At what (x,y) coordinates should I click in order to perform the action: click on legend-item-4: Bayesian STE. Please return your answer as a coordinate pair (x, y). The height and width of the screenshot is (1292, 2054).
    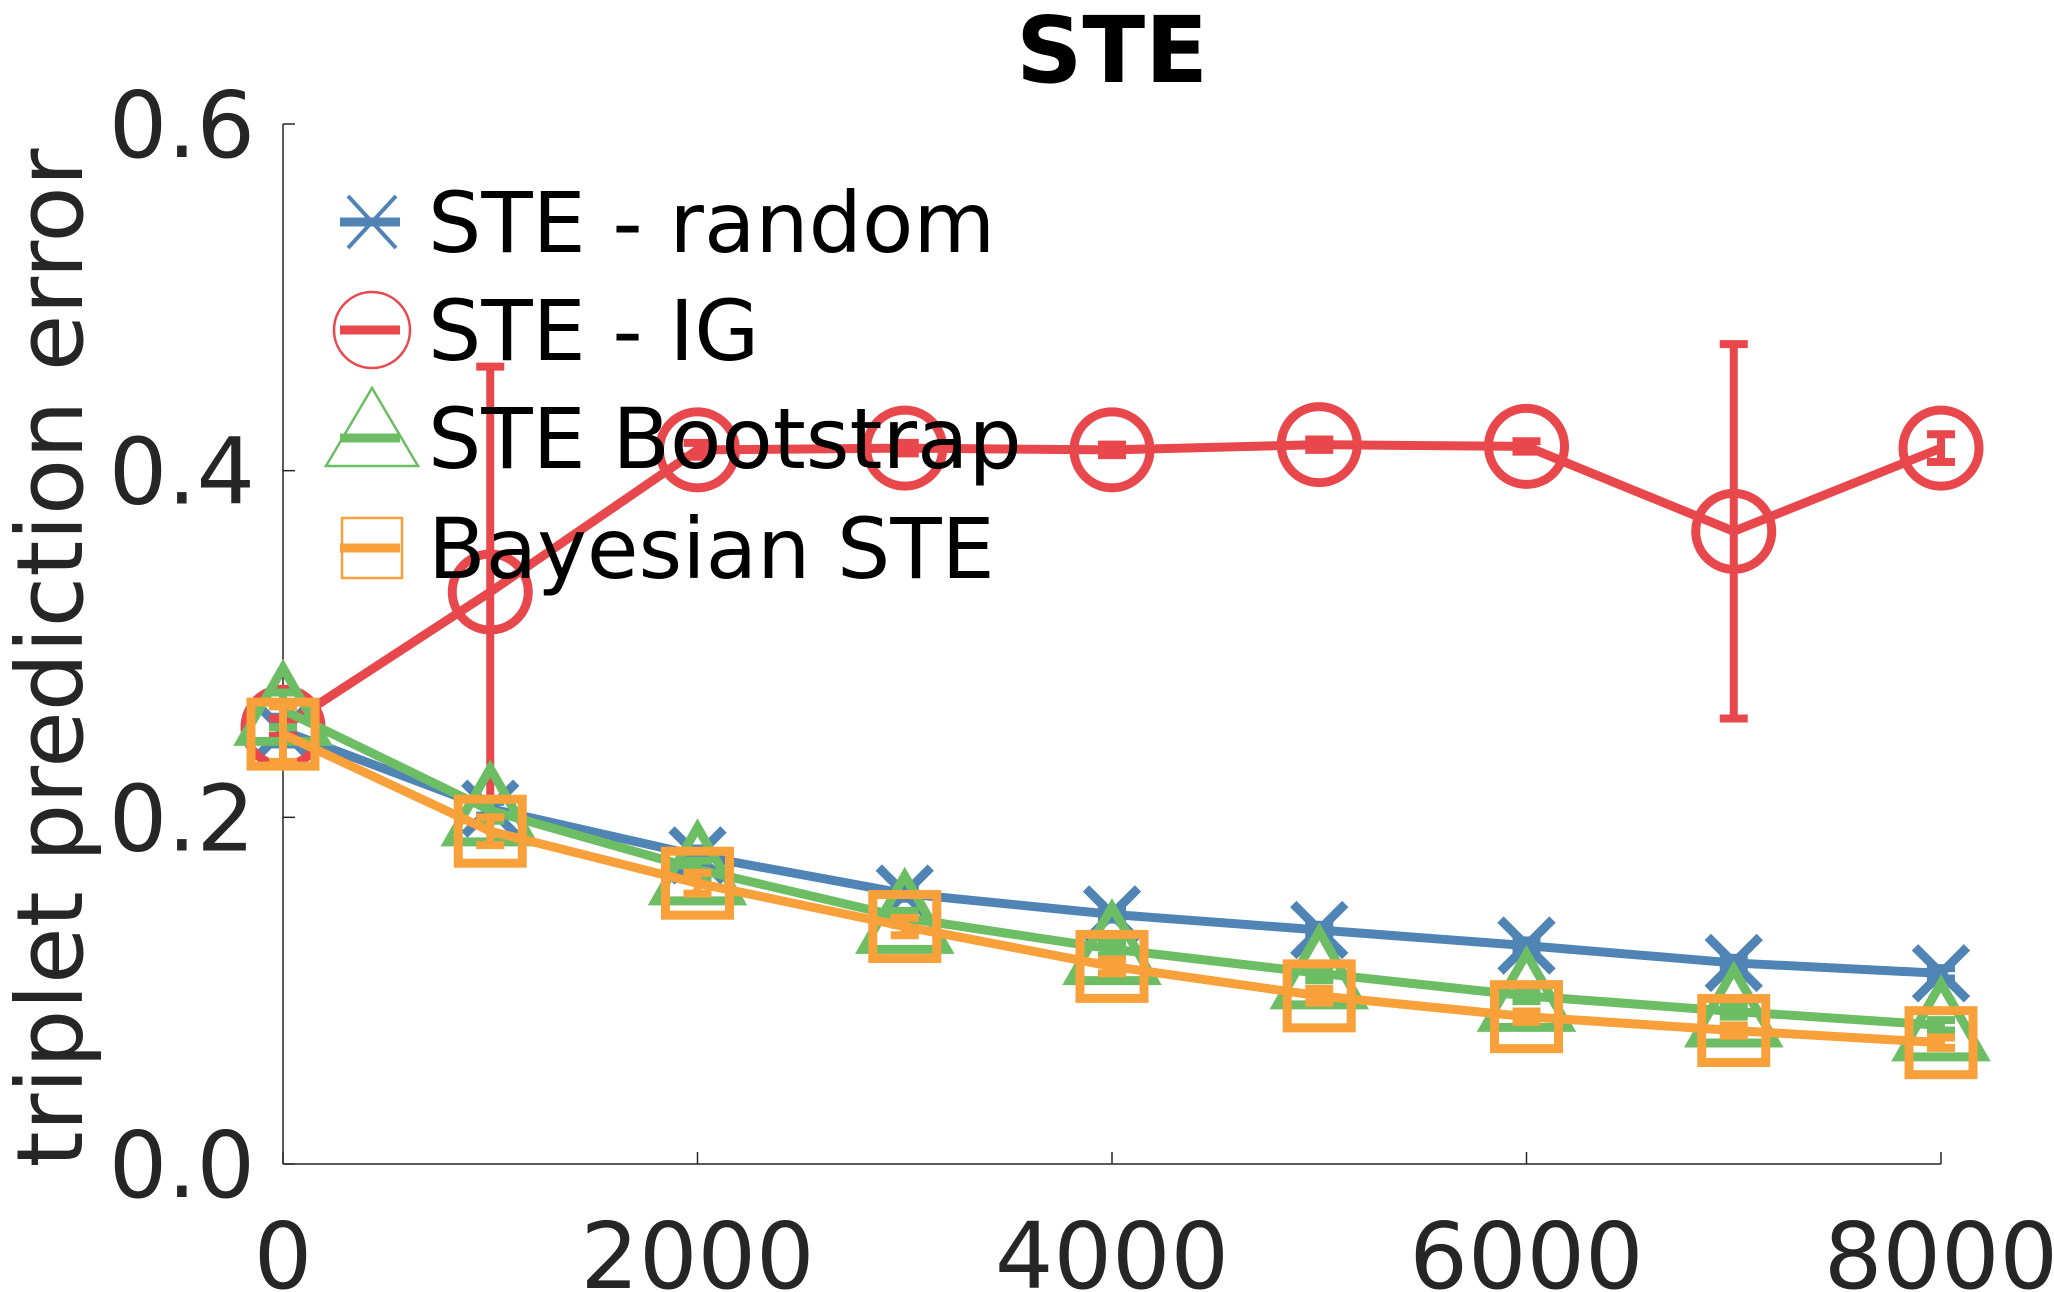
    Looking at the image, I should click on (667, 549).